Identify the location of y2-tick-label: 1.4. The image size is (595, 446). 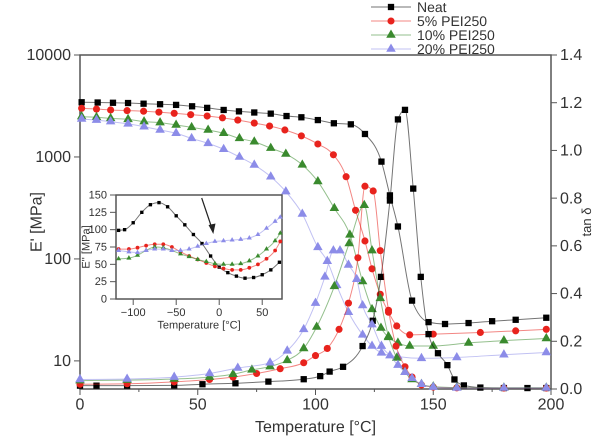
(571, 55).